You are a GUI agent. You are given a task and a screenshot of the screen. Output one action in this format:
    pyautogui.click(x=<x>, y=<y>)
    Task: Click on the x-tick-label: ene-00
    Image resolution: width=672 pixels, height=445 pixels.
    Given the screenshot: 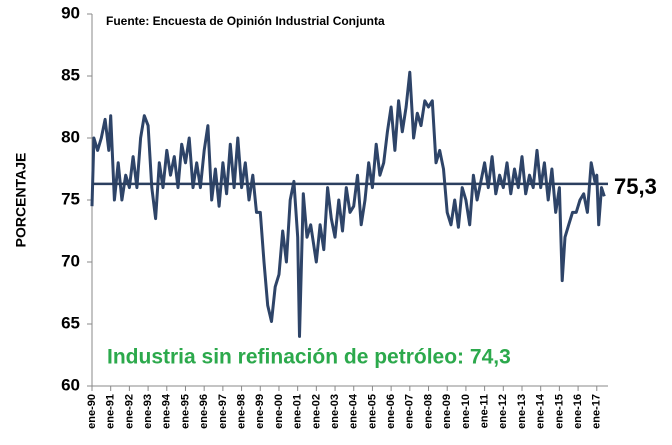 What is the action you would take?
    pyautogui.click(x=279, y=411)
    